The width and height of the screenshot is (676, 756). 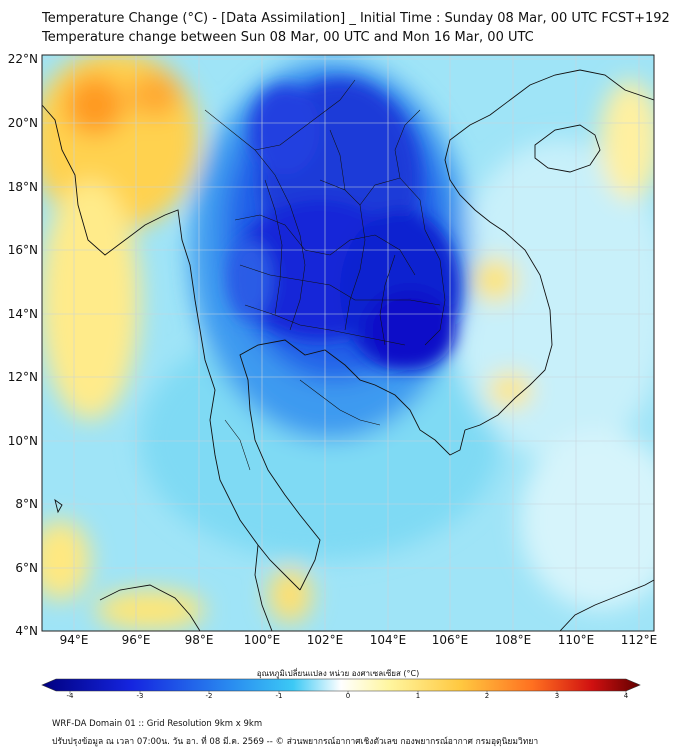 What do you see at coordinates (26, 631) in the screenshot?
I see `lat-label-4: 4°N` at bounding box center [26, 631].